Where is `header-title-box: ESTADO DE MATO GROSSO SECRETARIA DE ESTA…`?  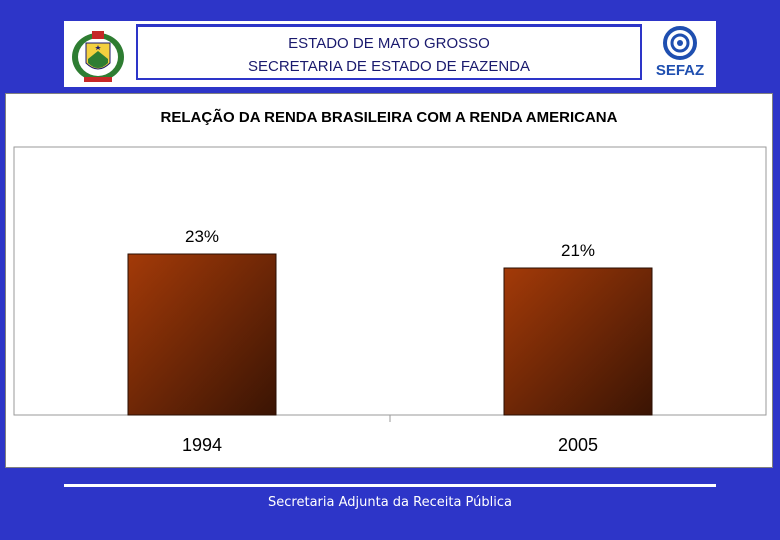
header-title-box: ESTADO DE MATO GROSSO SECRETARIA DE ESTA… is located at coordinates (389, 52).